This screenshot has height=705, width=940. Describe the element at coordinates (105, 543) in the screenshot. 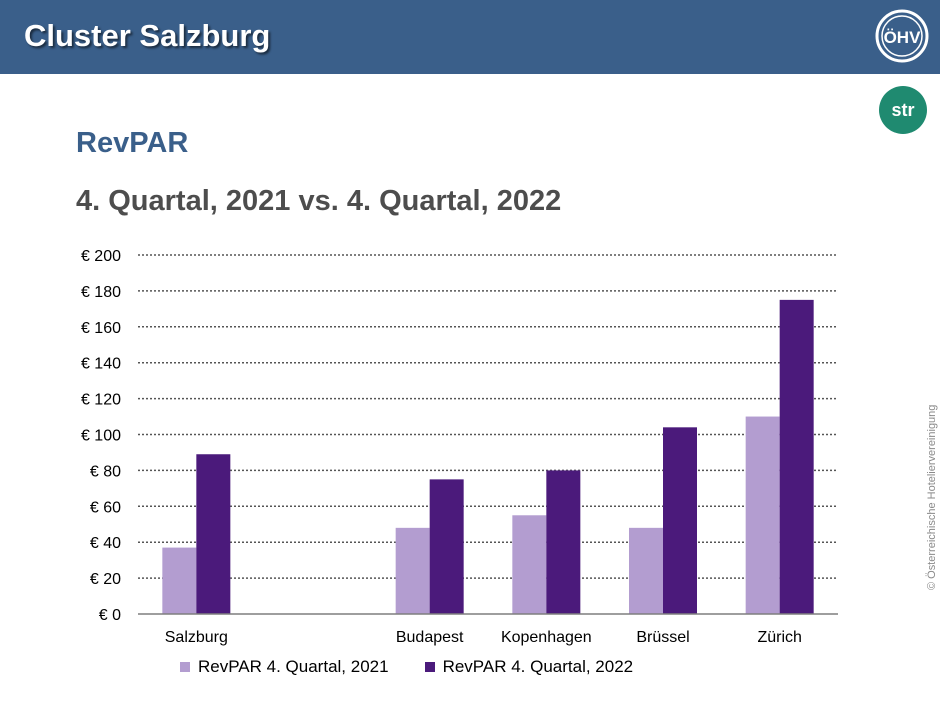

I see `y-tick-label: € 40` at that location.